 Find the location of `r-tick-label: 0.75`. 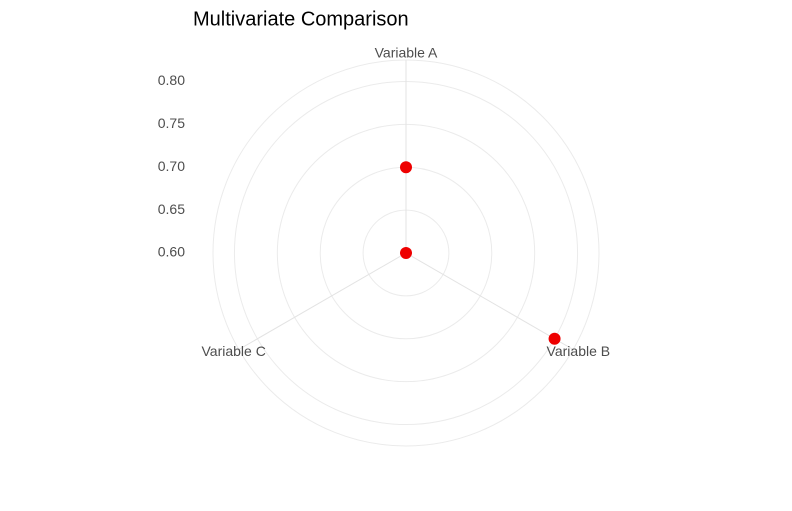

r-tick-label: 0.75 is located at coordinates (171, 123).